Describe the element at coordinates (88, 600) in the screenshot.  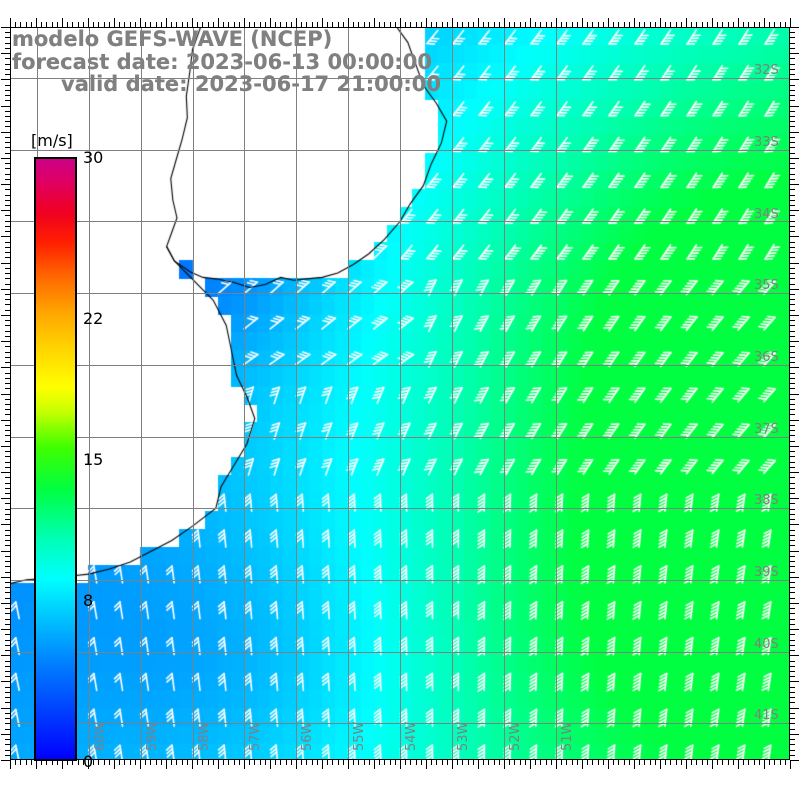
I see `colorbar-tick-label: 8` at that location.